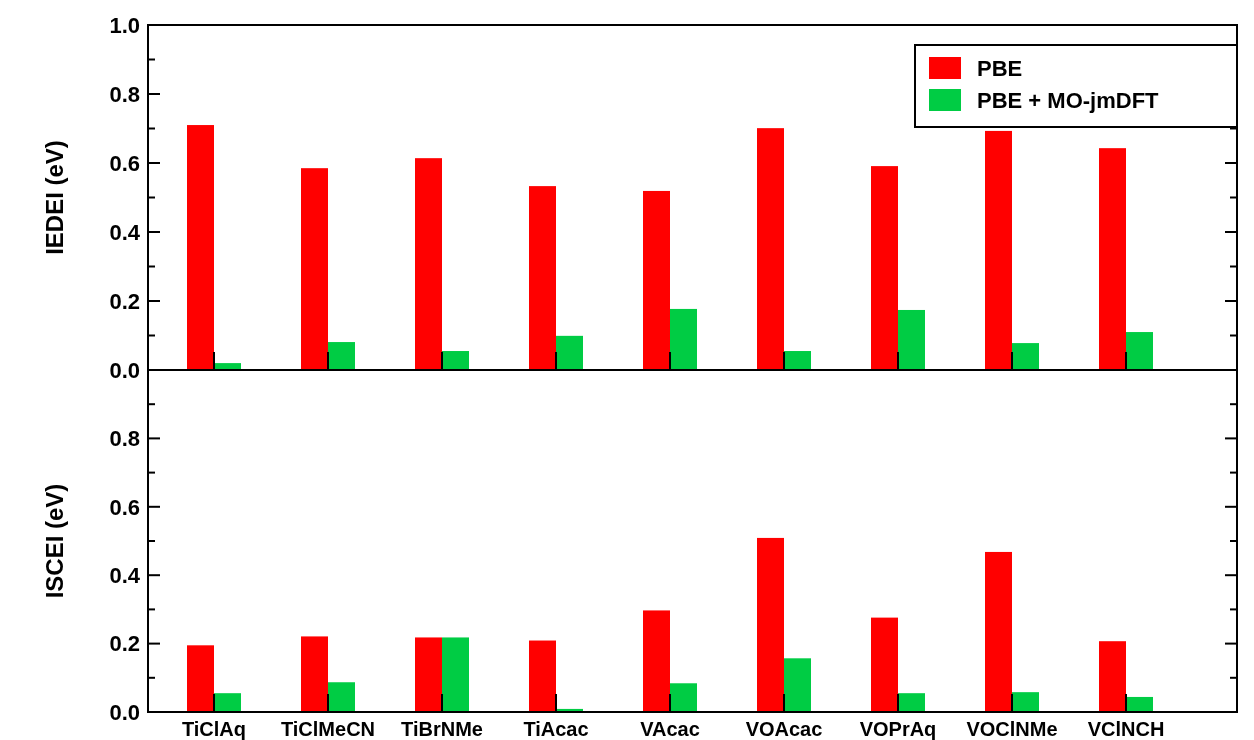 The width and height of the screenshot is (1254, 740). Describe the element at coordinates (124, 25) in the screenshot. I see `y-tick-label: 1.0` at that location.